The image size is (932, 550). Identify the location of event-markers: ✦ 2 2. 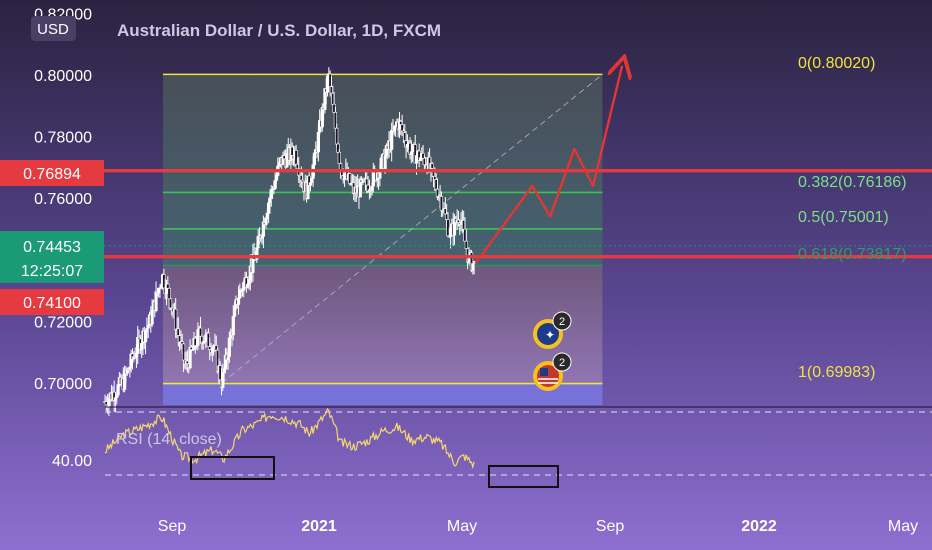
(552, 351).